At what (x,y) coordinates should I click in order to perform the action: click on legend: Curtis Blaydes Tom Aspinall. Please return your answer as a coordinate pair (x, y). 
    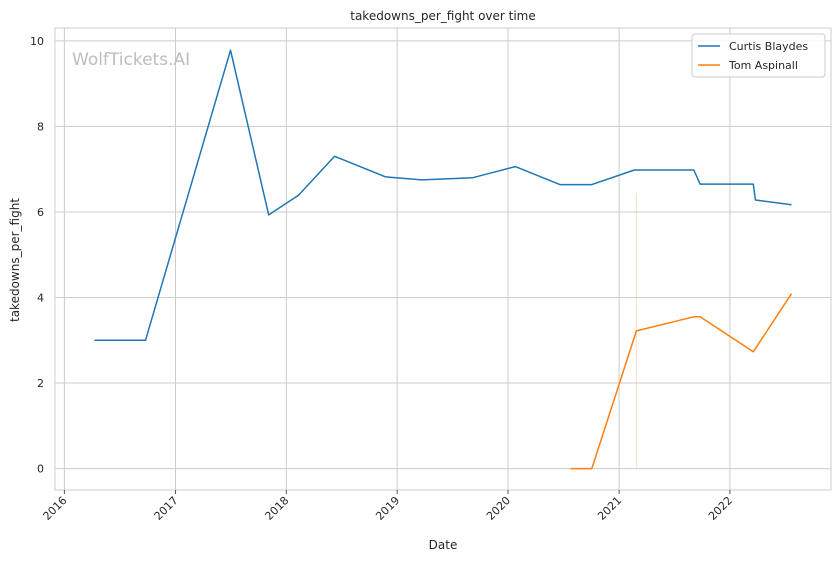
    Looking at the image, I should click on (758, 55).